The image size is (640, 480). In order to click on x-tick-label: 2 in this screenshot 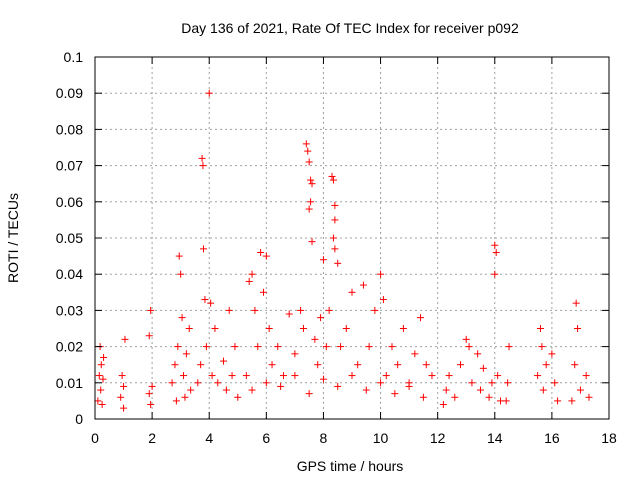, I will do `click(152, 438)`.